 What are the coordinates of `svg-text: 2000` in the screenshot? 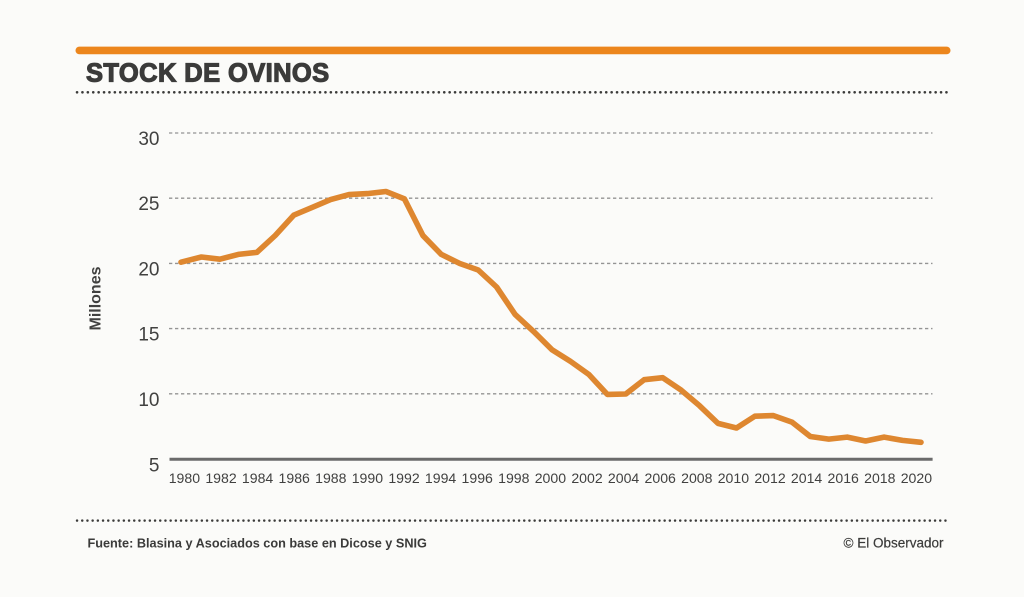 It's located at (551, 478).